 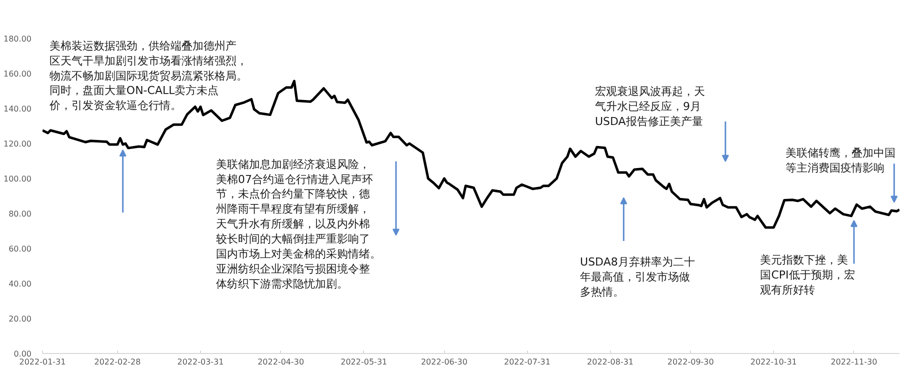 What do you see at coordinates (281, 362) in the screenshot?
I see `x-tick-label: 2022-04-30` at bounding box center [281, 362].